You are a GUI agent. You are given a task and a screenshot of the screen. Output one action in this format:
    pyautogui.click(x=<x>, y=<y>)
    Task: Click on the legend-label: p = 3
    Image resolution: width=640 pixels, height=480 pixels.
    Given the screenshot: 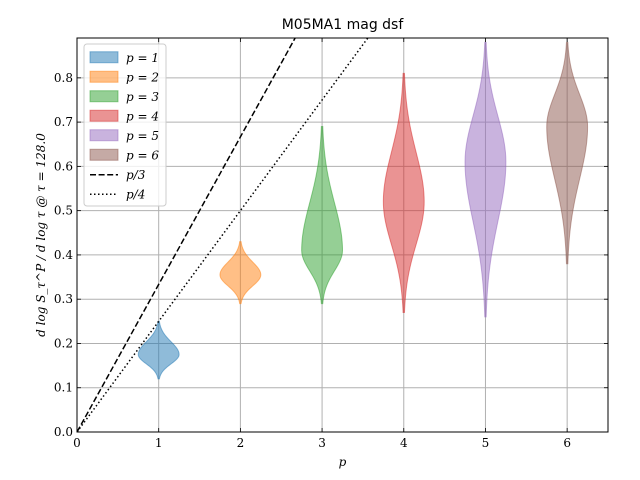 What is the action you would take?
    pyautogui.click(x=142, y=97)
    